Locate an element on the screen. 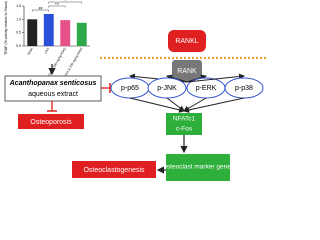  kinase: p-ERK is located at coordinates (206, 88).